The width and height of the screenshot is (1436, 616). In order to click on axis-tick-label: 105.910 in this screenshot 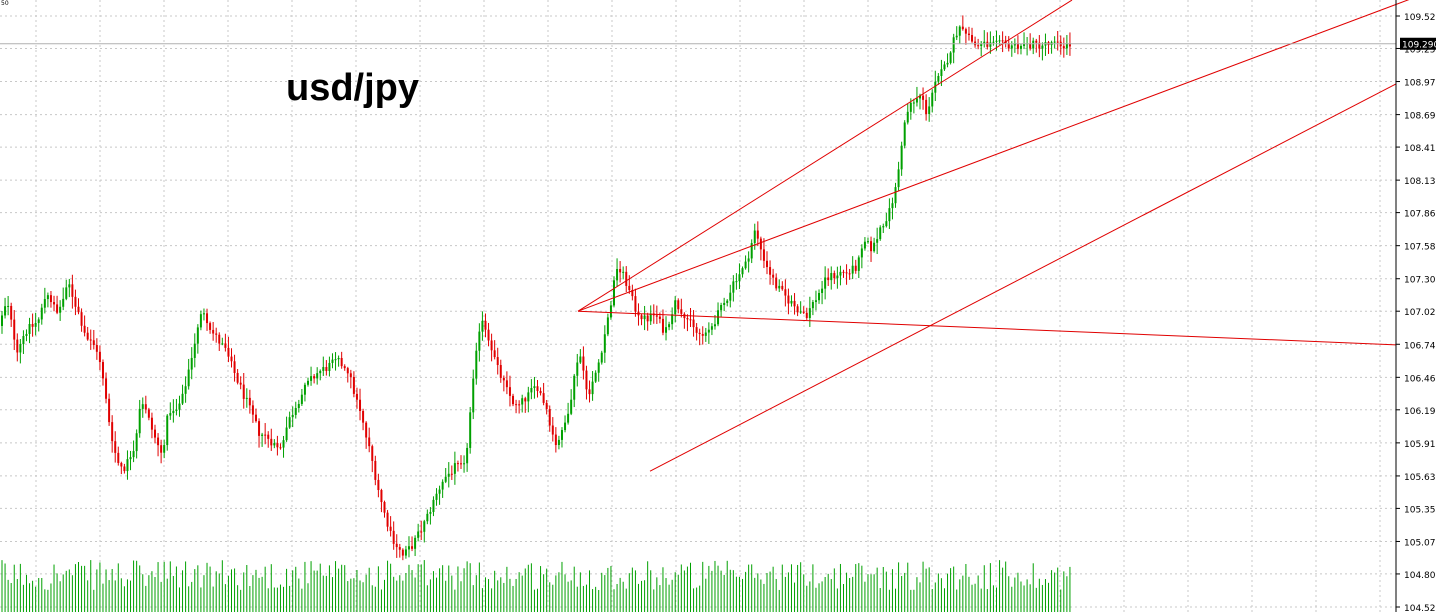, I will do `click(1420, 445)`.